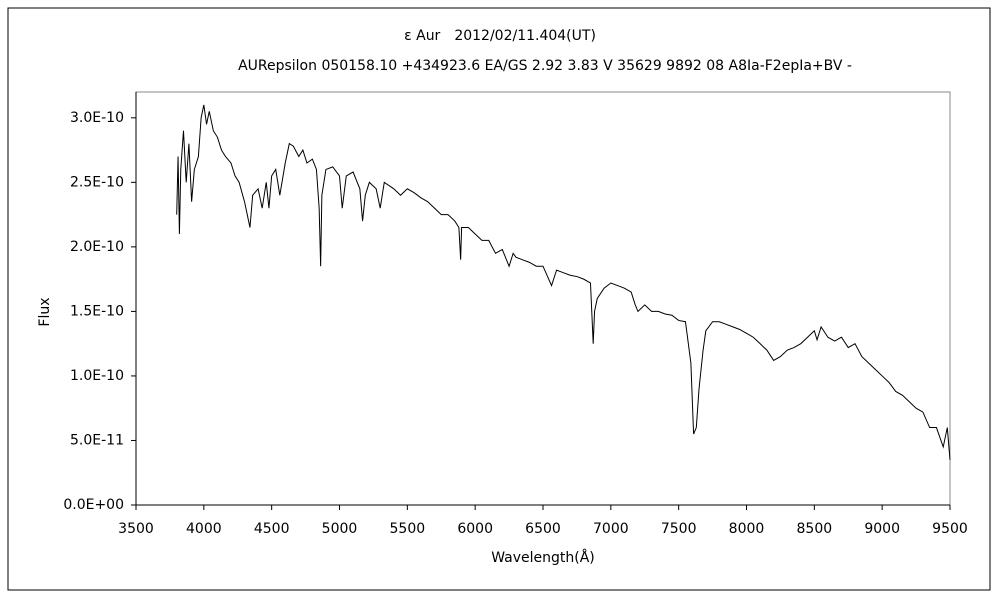  I want to click on x-tick-label: 4500, so click(272, 529).